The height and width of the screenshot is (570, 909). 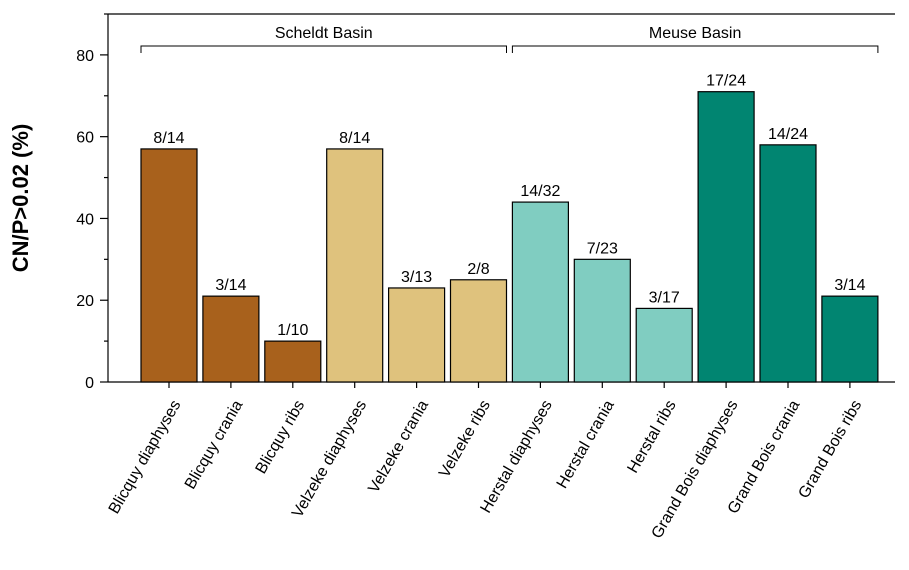 What do you see at coordinates (764, 456) in the screenshot?
I see `x-tick-label: Grand Bois crania` at bounding box center [764, 456].